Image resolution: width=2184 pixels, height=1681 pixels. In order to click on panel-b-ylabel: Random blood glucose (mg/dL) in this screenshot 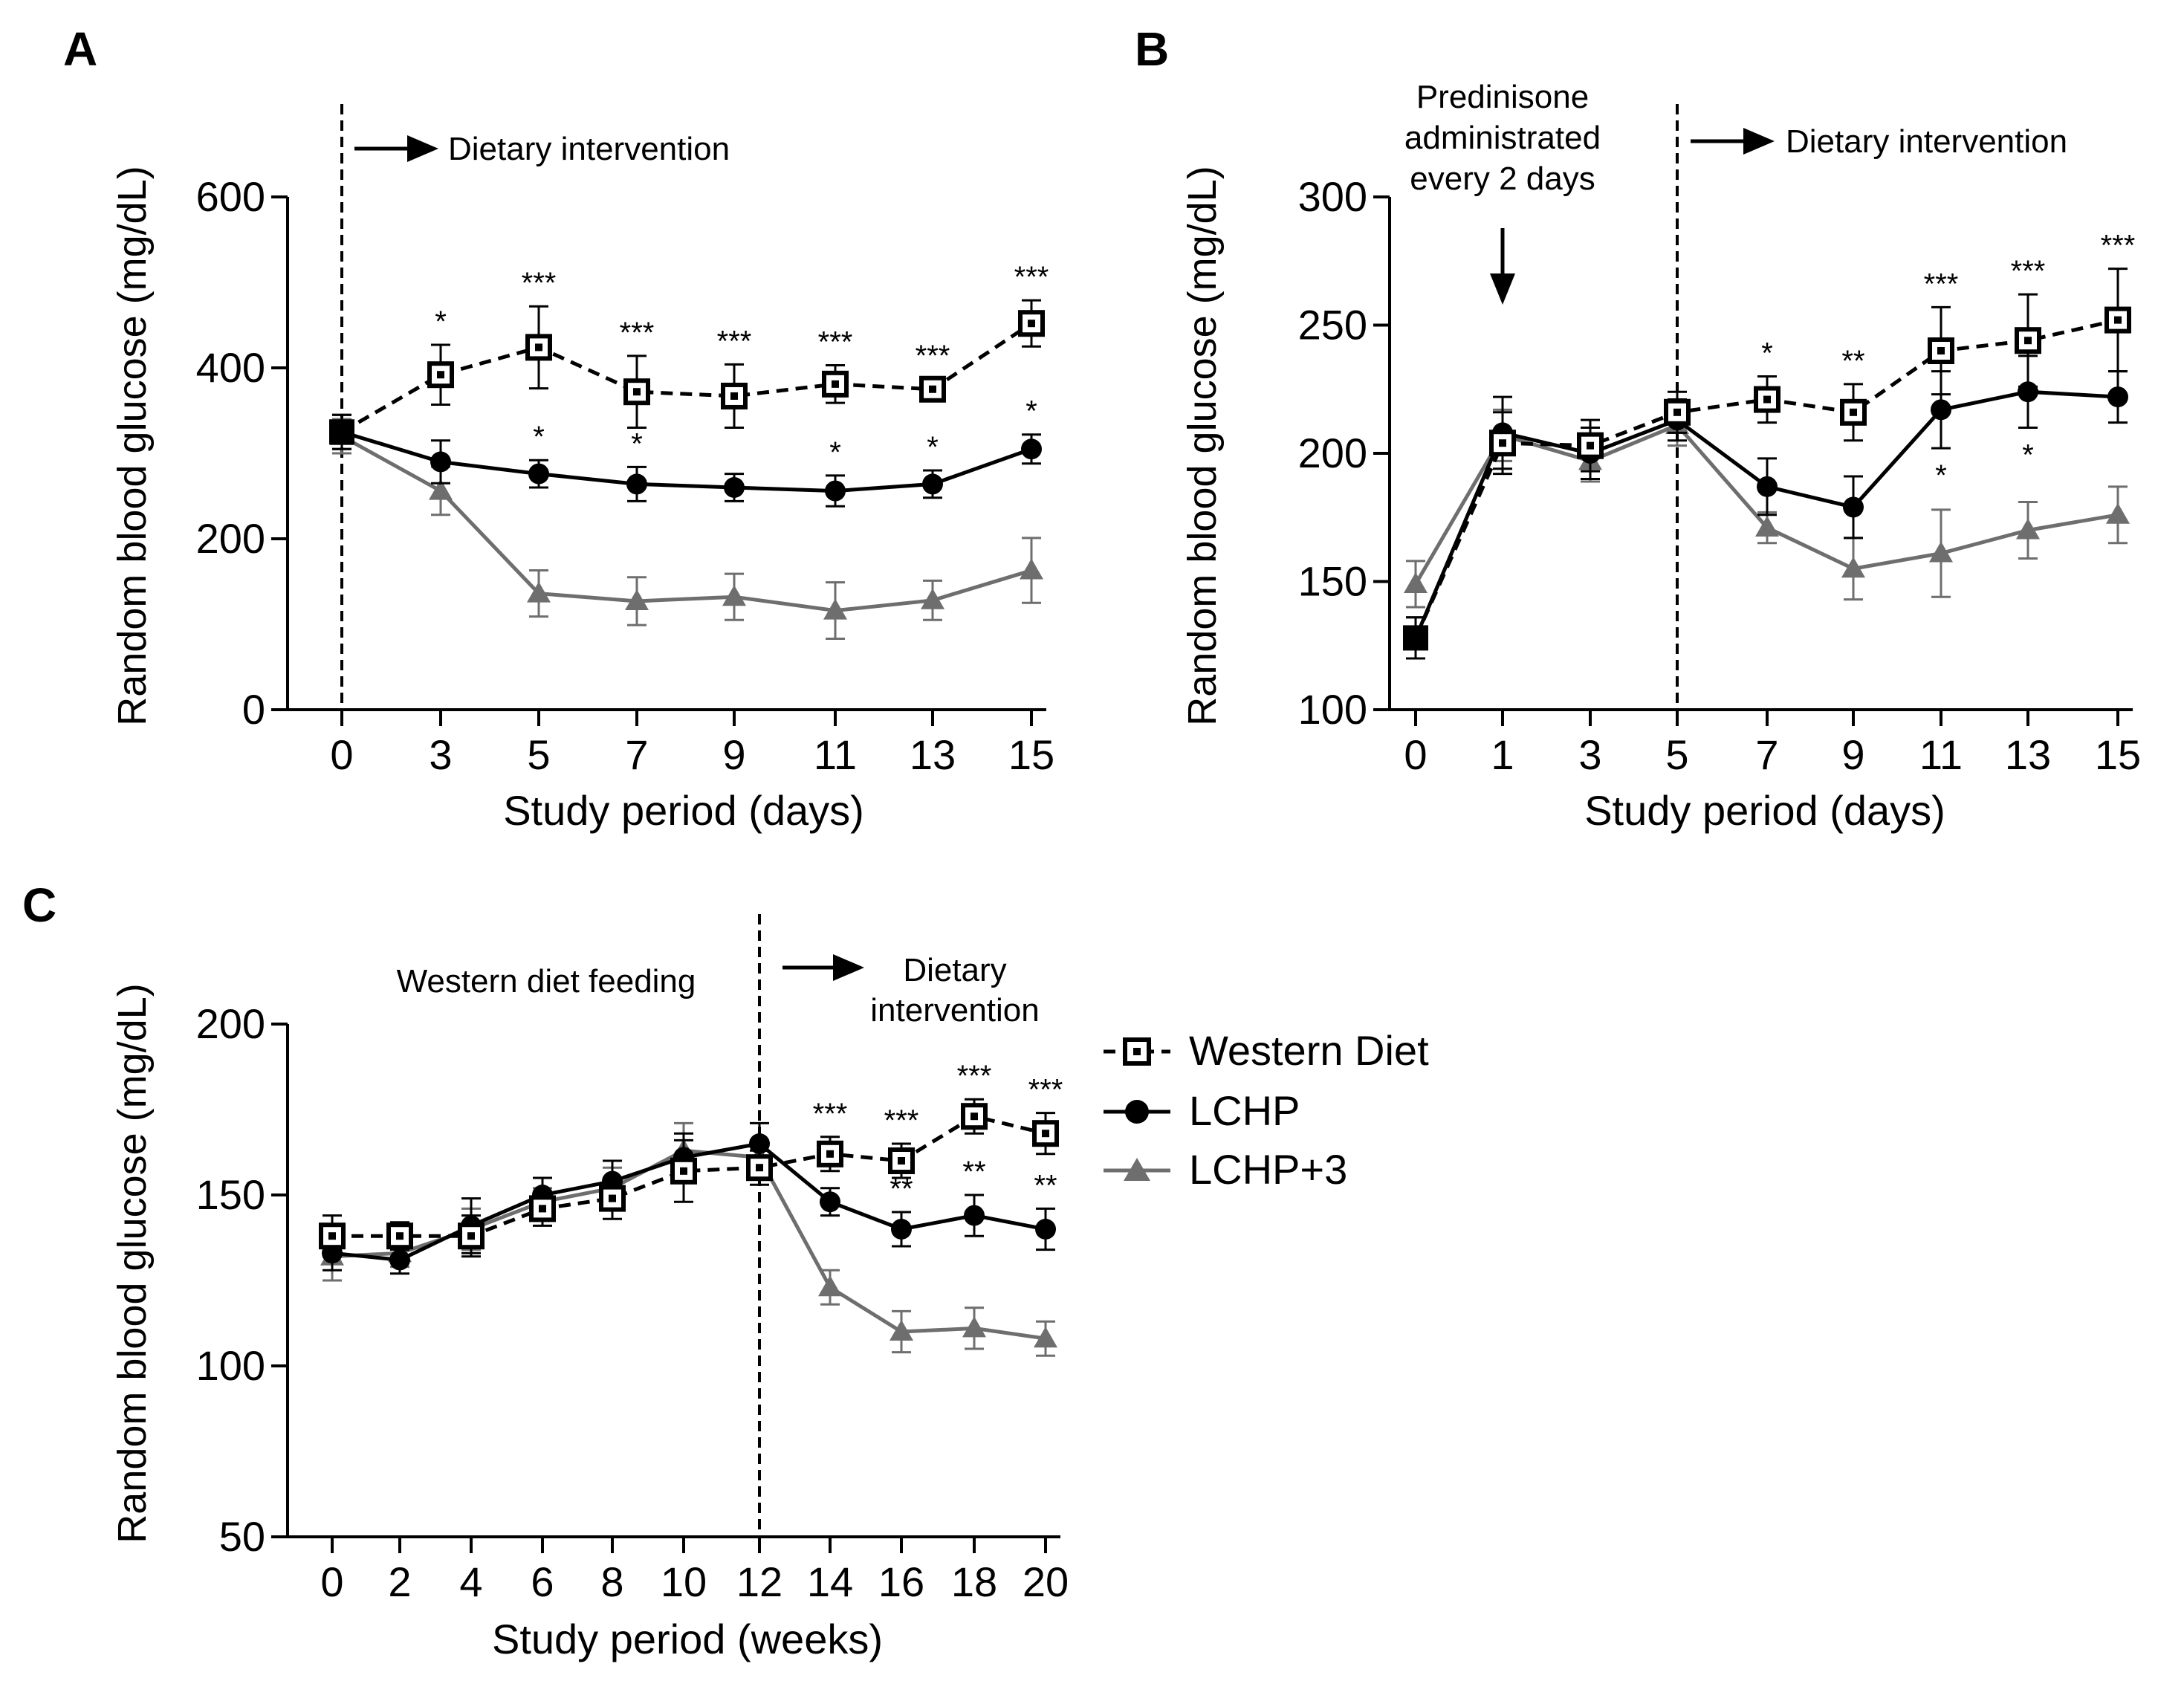, I will do `click(1202, 445)`.